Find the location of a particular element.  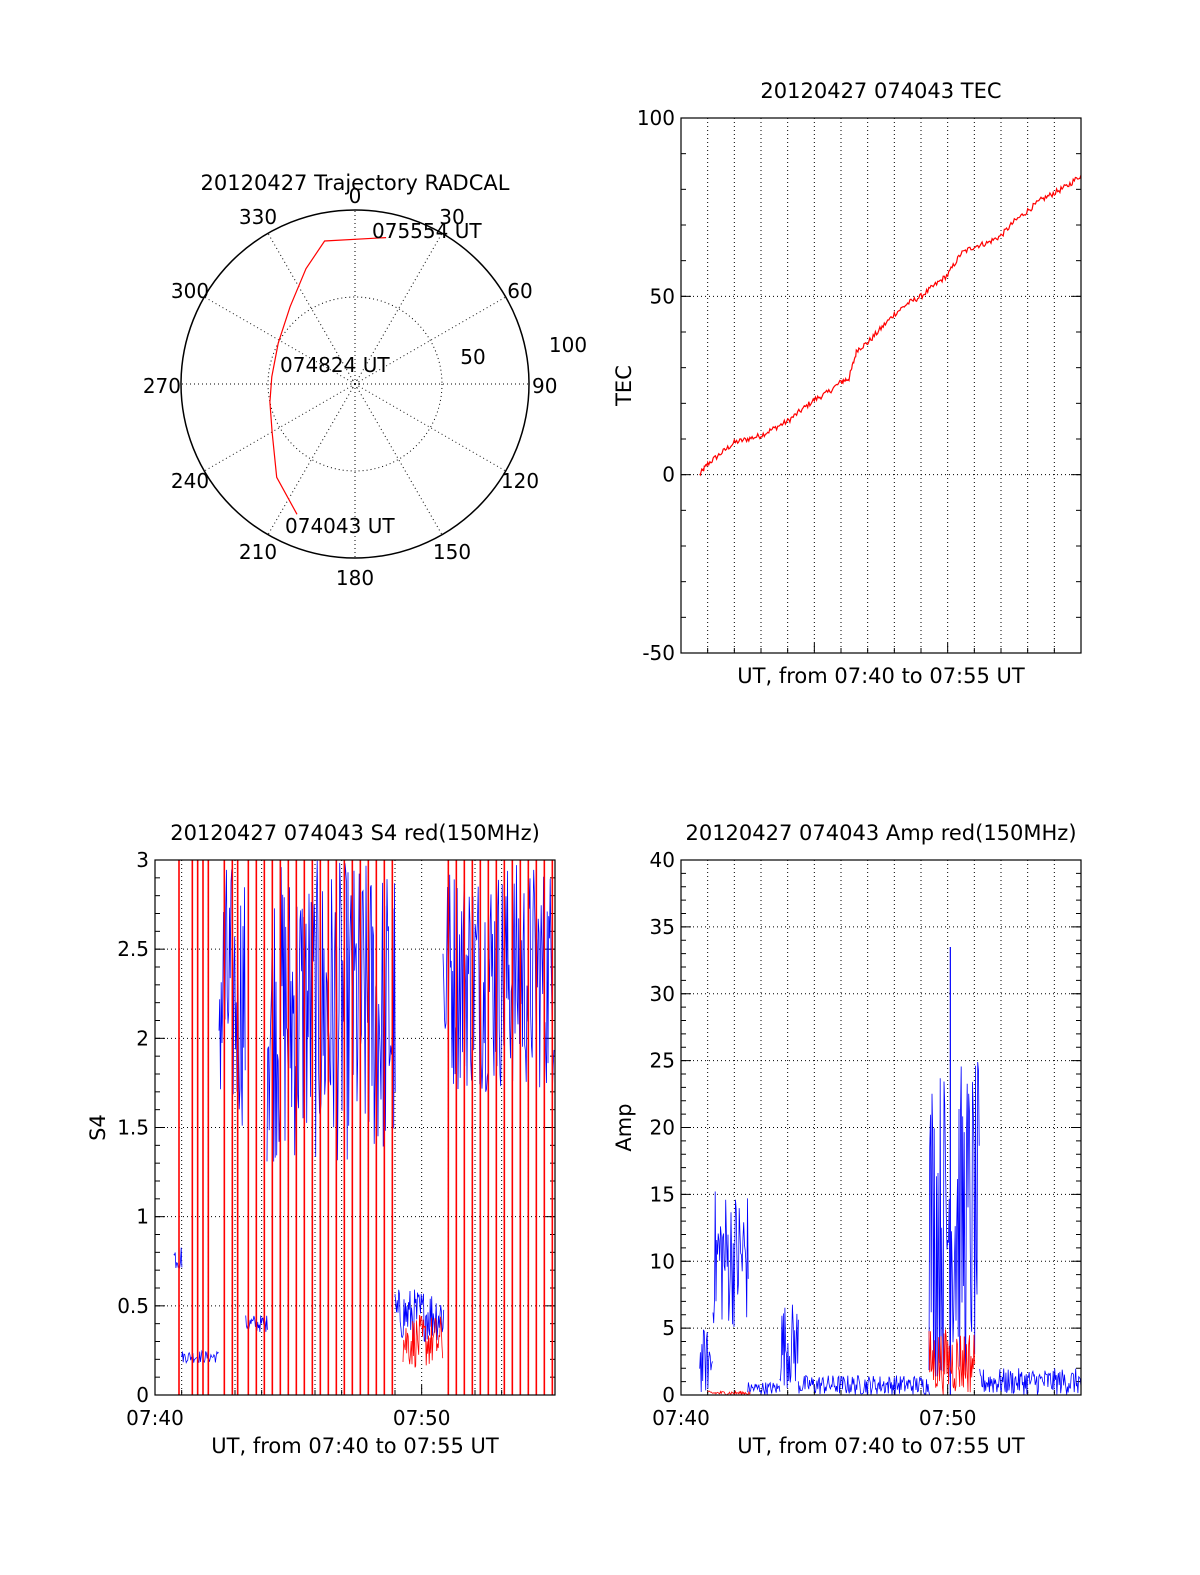

tec-plot-plot-area is located at coordinates (890, 325).